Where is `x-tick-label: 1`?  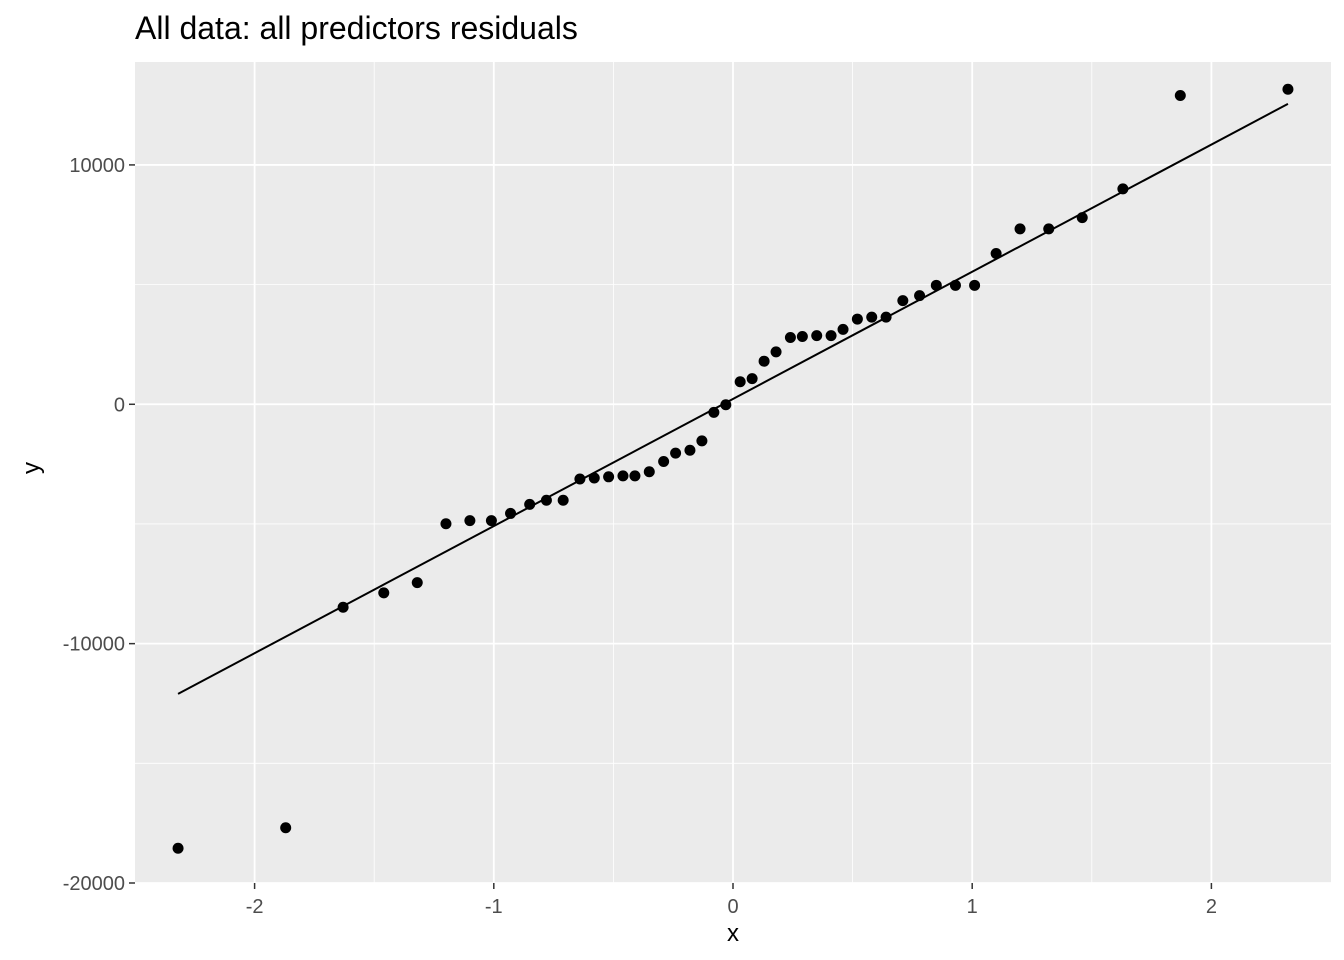
x-tick-label: 1 is located at coordinates (972, 907).